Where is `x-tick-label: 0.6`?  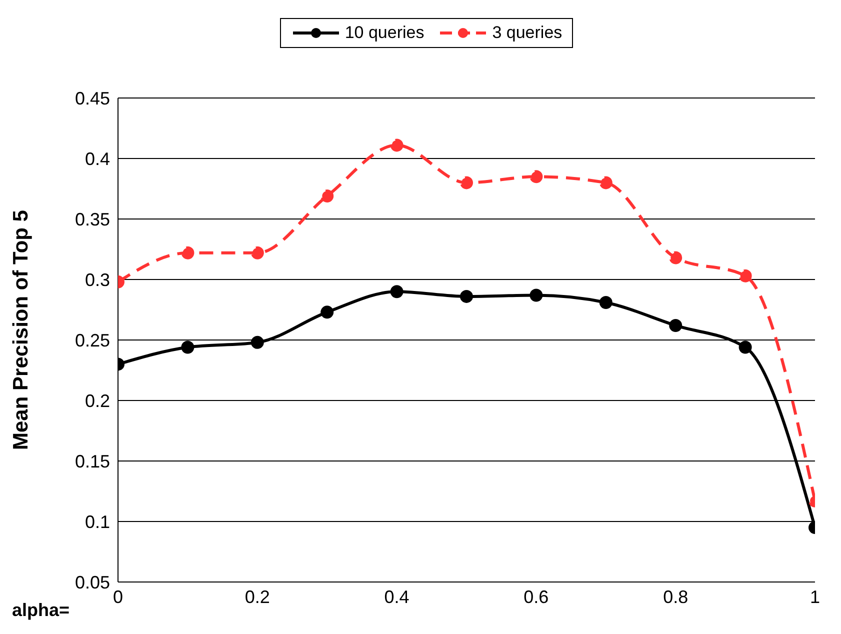 x-tick-label: 0.6 is located at coordinates (536, 596).